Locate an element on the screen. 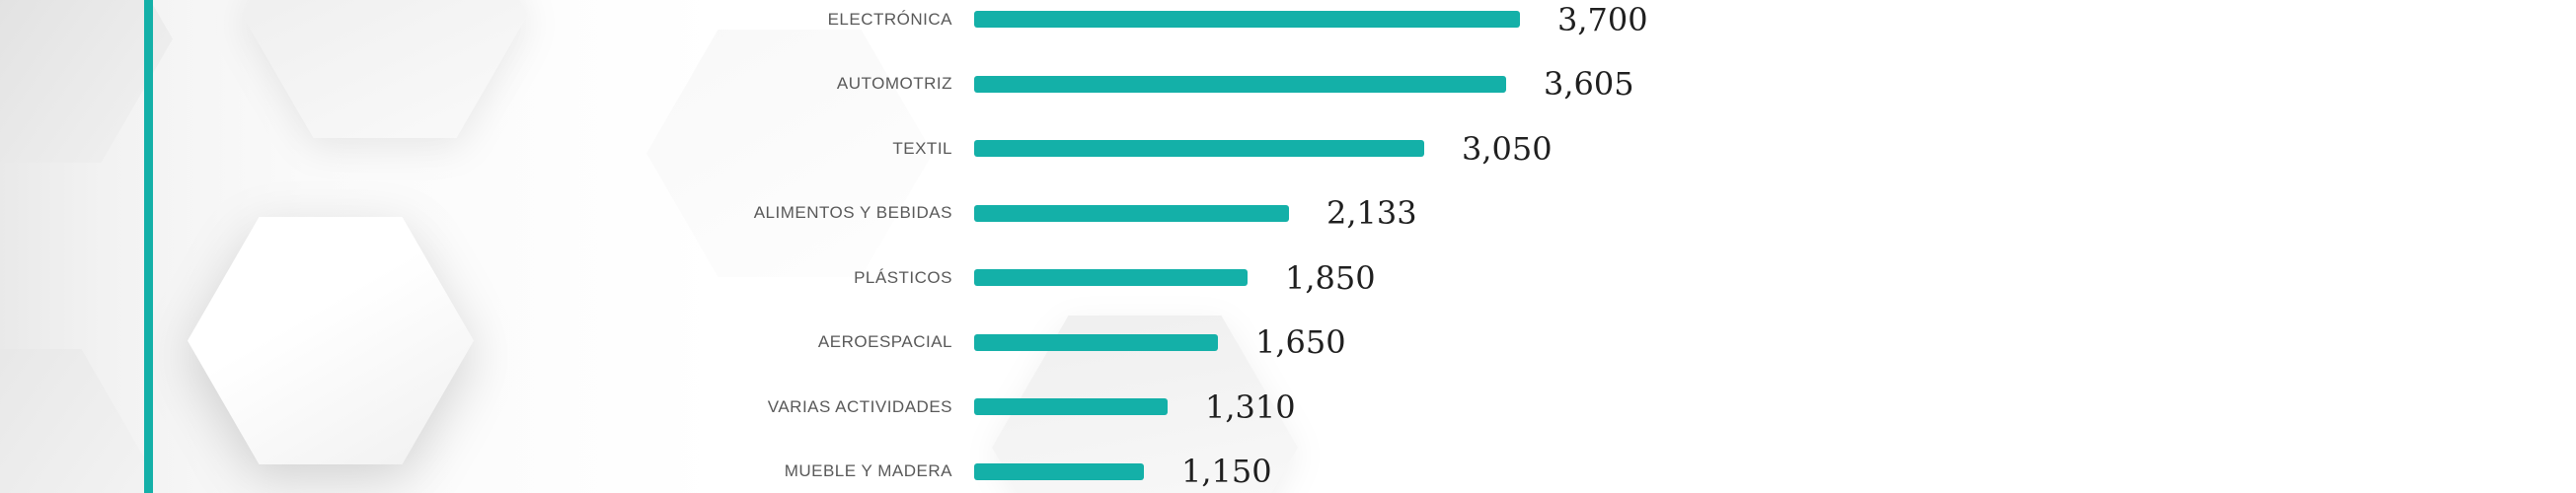 The image size is (2576, 493). chart-row: PLÁSTICOS 1,850 is located at coordinates (1288, 278).